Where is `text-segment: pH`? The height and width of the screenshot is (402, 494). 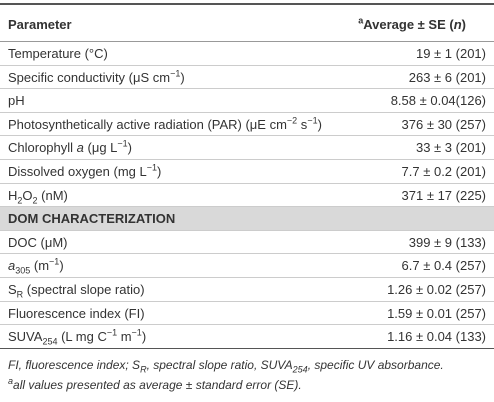 text-segment: pH is located at coordinates (16, 101).